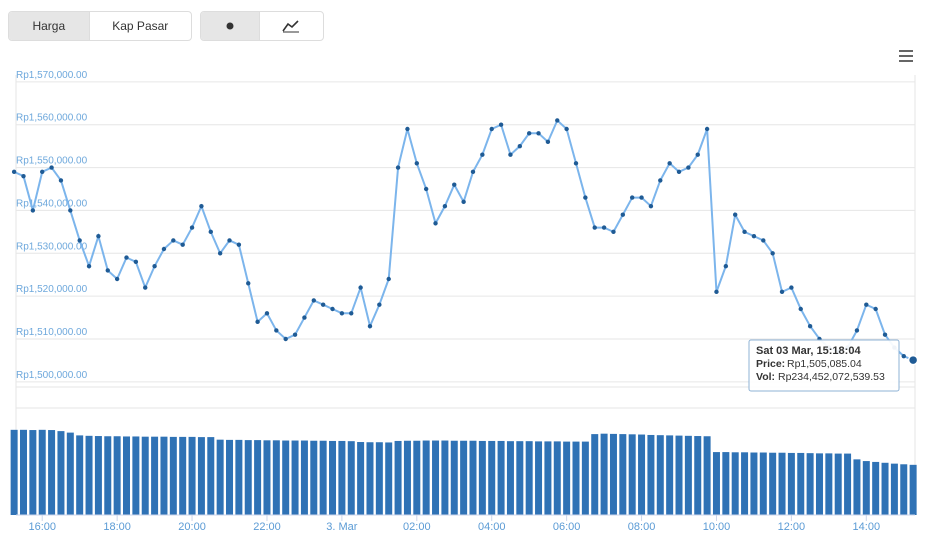 The height and width of the screenshot is (536, 930). I want to click on tooltip-vol: Rp234,452,072,539.53, so click(831, 377).